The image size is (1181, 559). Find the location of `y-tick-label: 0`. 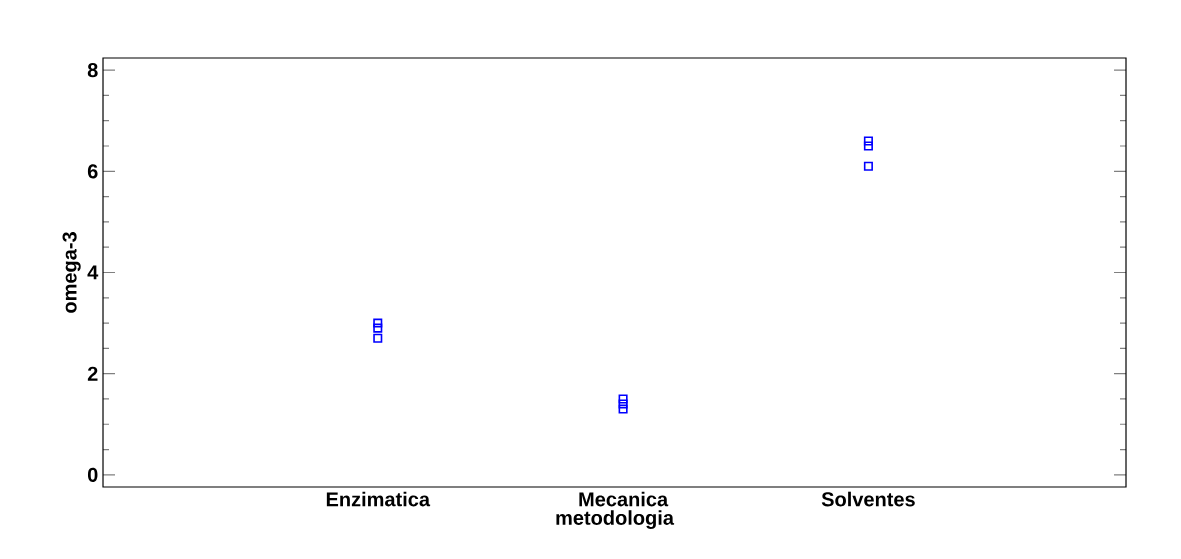

y-tick-label: 0 is located at coordinates (92, 474).